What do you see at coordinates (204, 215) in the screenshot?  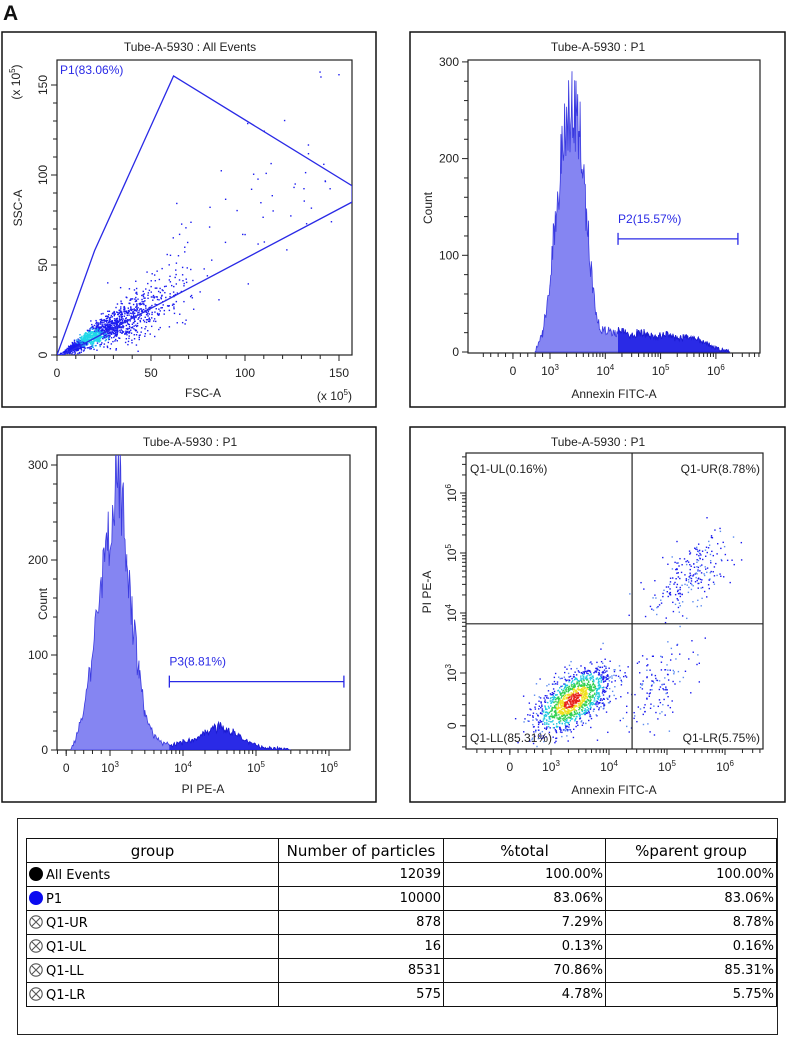 I see `gate-p1-polygon` at bounding box center [204, 215].